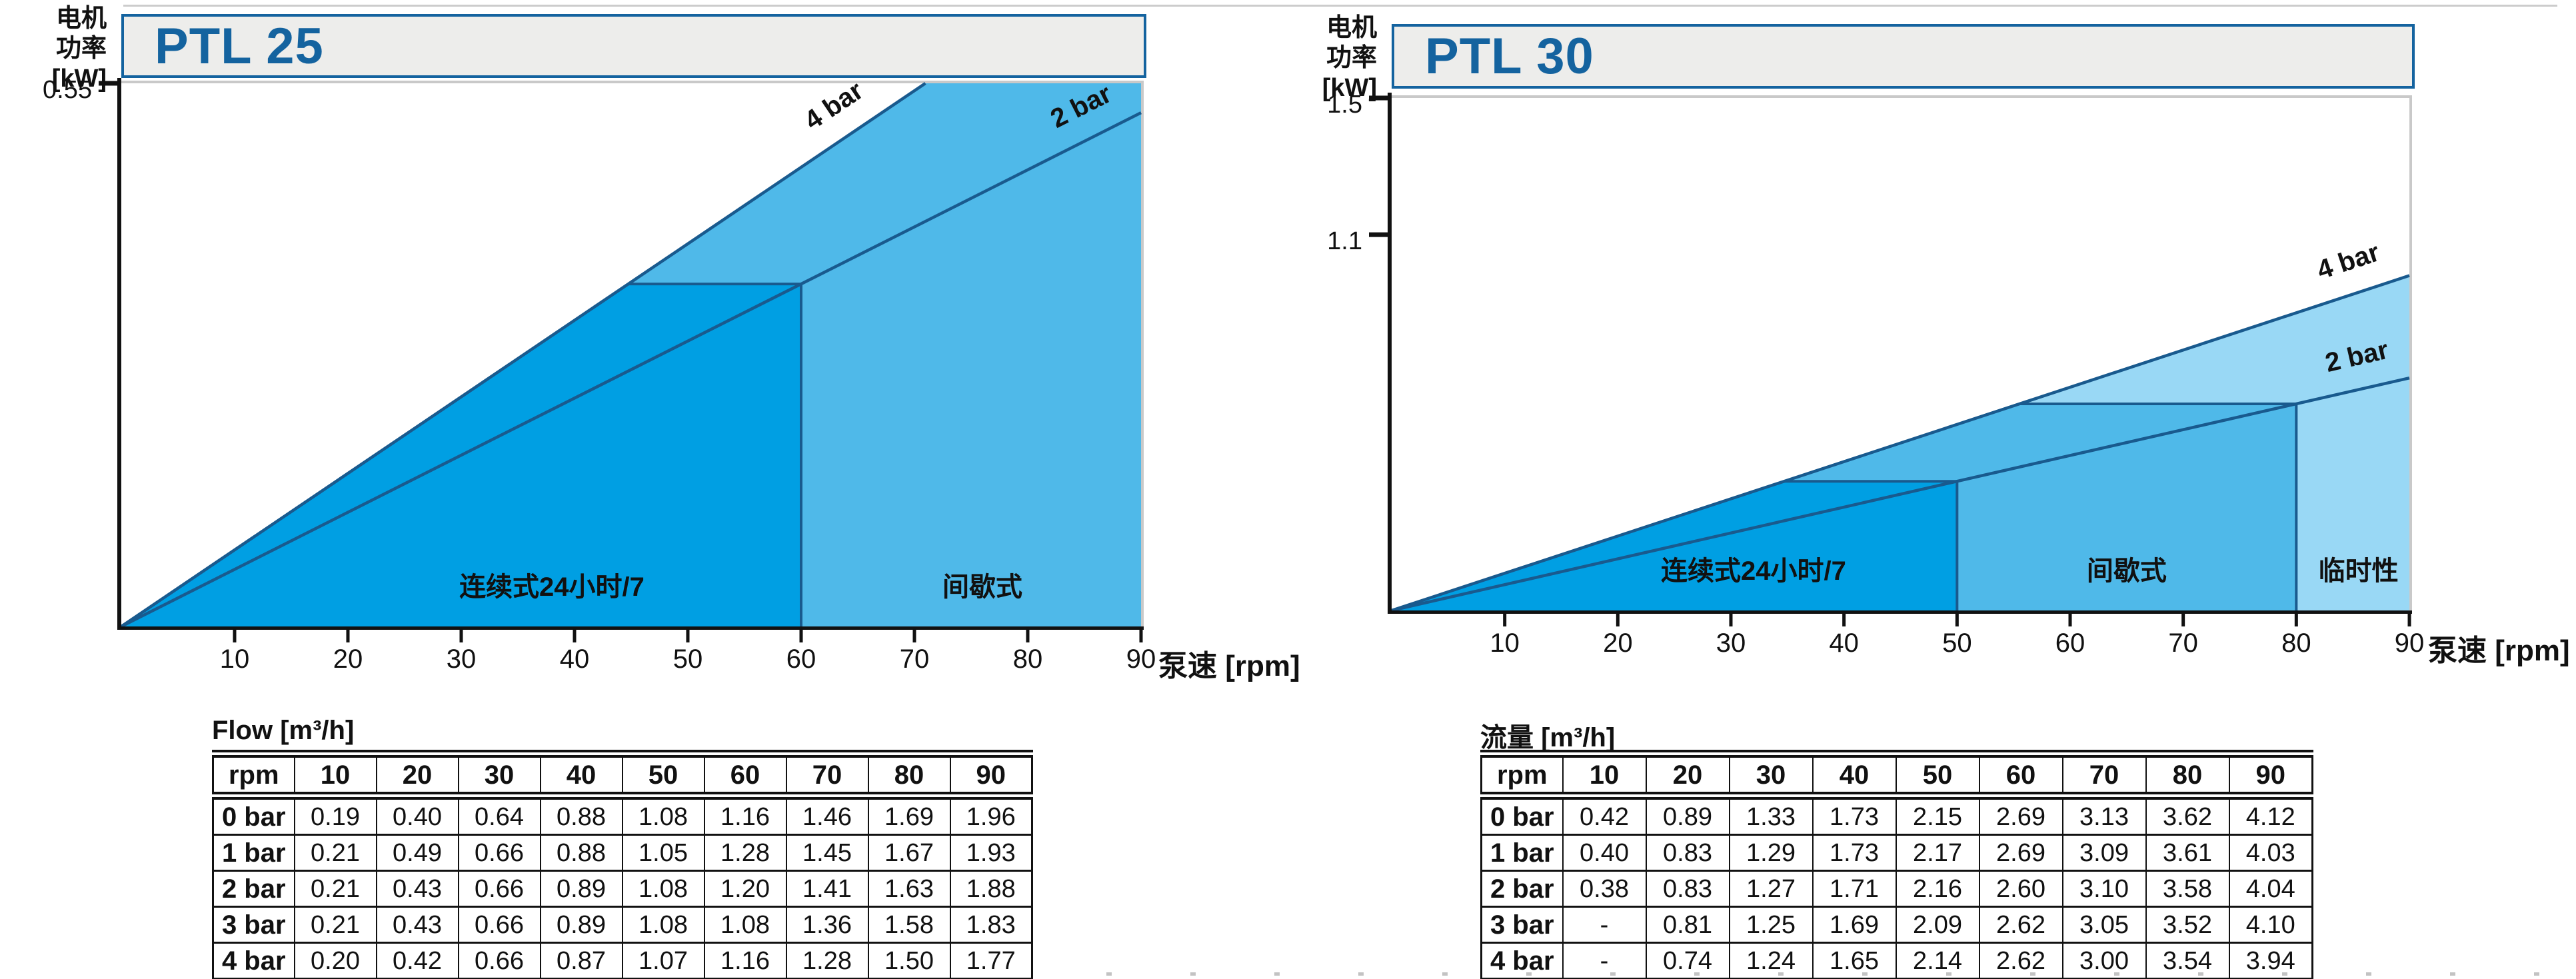 This screenshot has height=979, width=2576. Describe the element at coordinates (991, 889) in the screenshot. I see `flow-table-cell: 1.88` at that location.